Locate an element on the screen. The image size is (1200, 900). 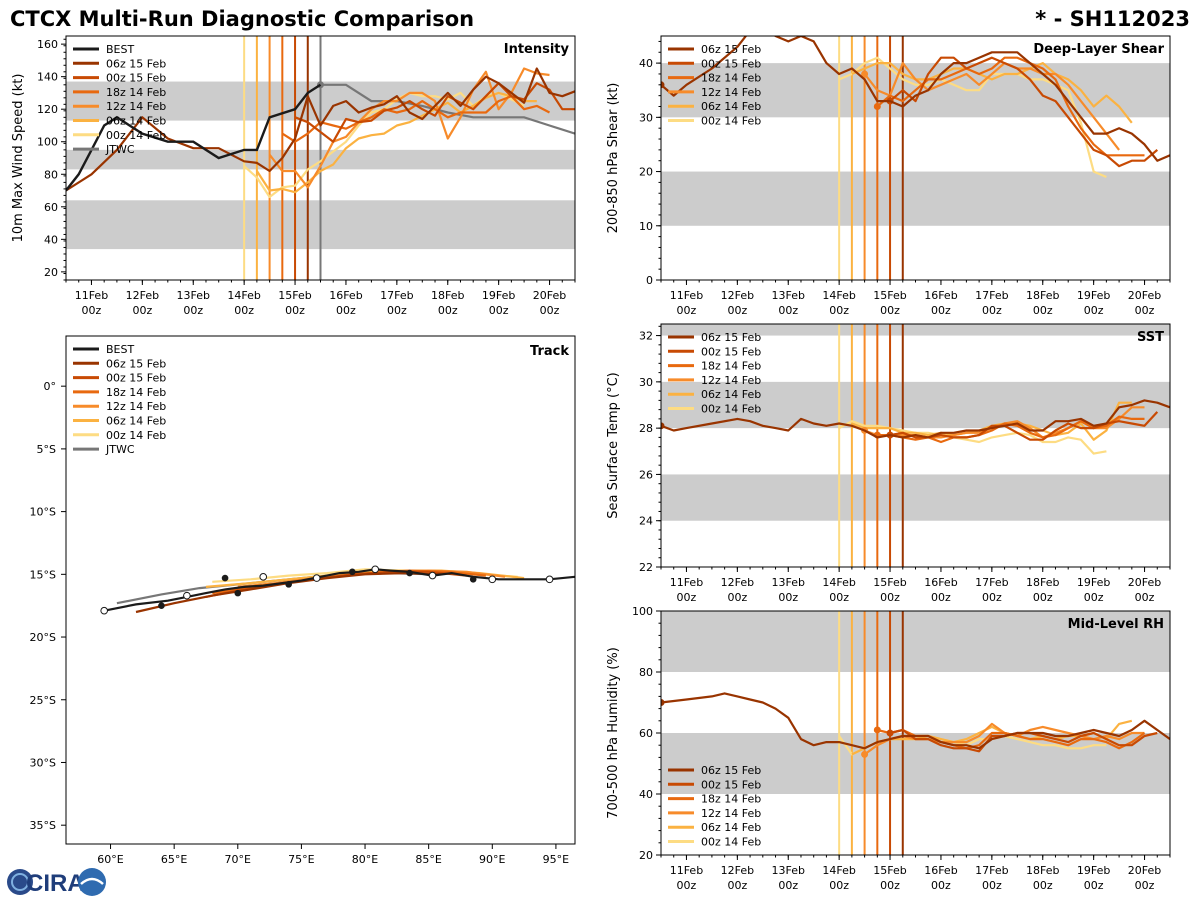
legend-label-shear-5: 00z 14 Feb is located at coordinates (731, 121).